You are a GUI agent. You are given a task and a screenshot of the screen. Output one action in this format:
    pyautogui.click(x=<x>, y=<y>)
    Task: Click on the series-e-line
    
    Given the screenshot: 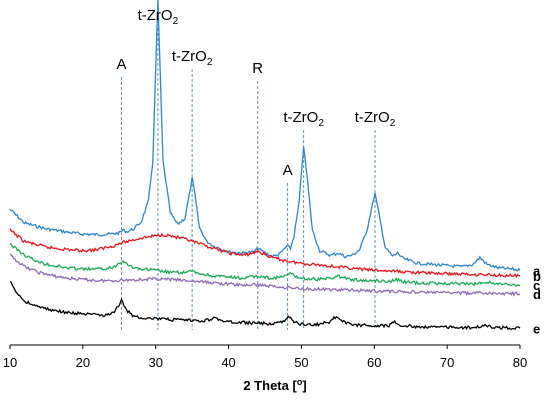 What is the action you would take?
    pyautogui.click(x=265, y=306)
    